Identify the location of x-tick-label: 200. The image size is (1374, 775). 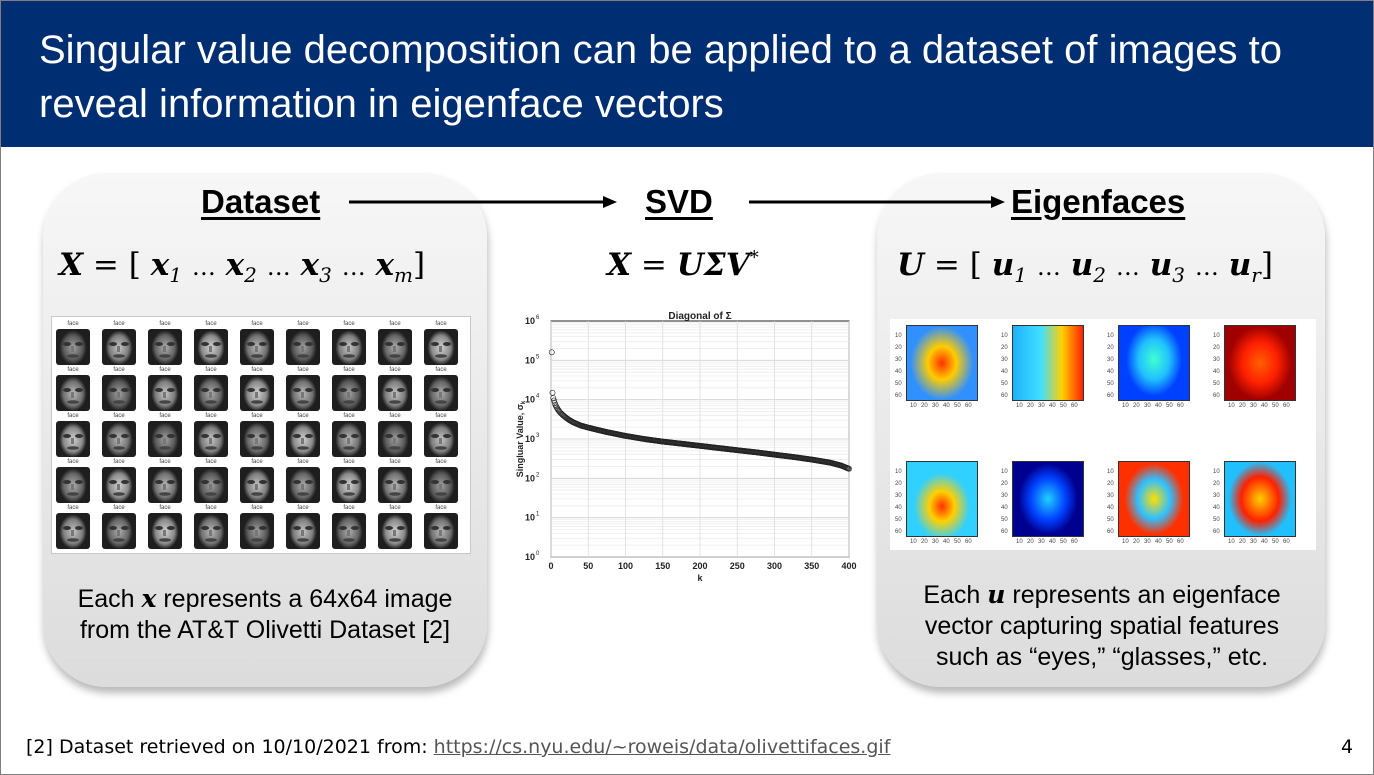
(699, 566).